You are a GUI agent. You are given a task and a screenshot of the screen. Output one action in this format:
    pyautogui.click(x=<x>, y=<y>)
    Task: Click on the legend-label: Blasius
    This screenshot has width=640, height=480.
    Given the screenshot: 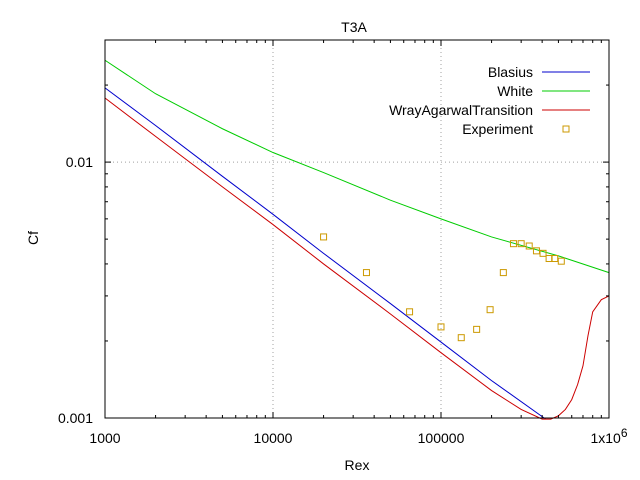 What is the action you would take?
    pyautogui.click(x=510, y=72)
    